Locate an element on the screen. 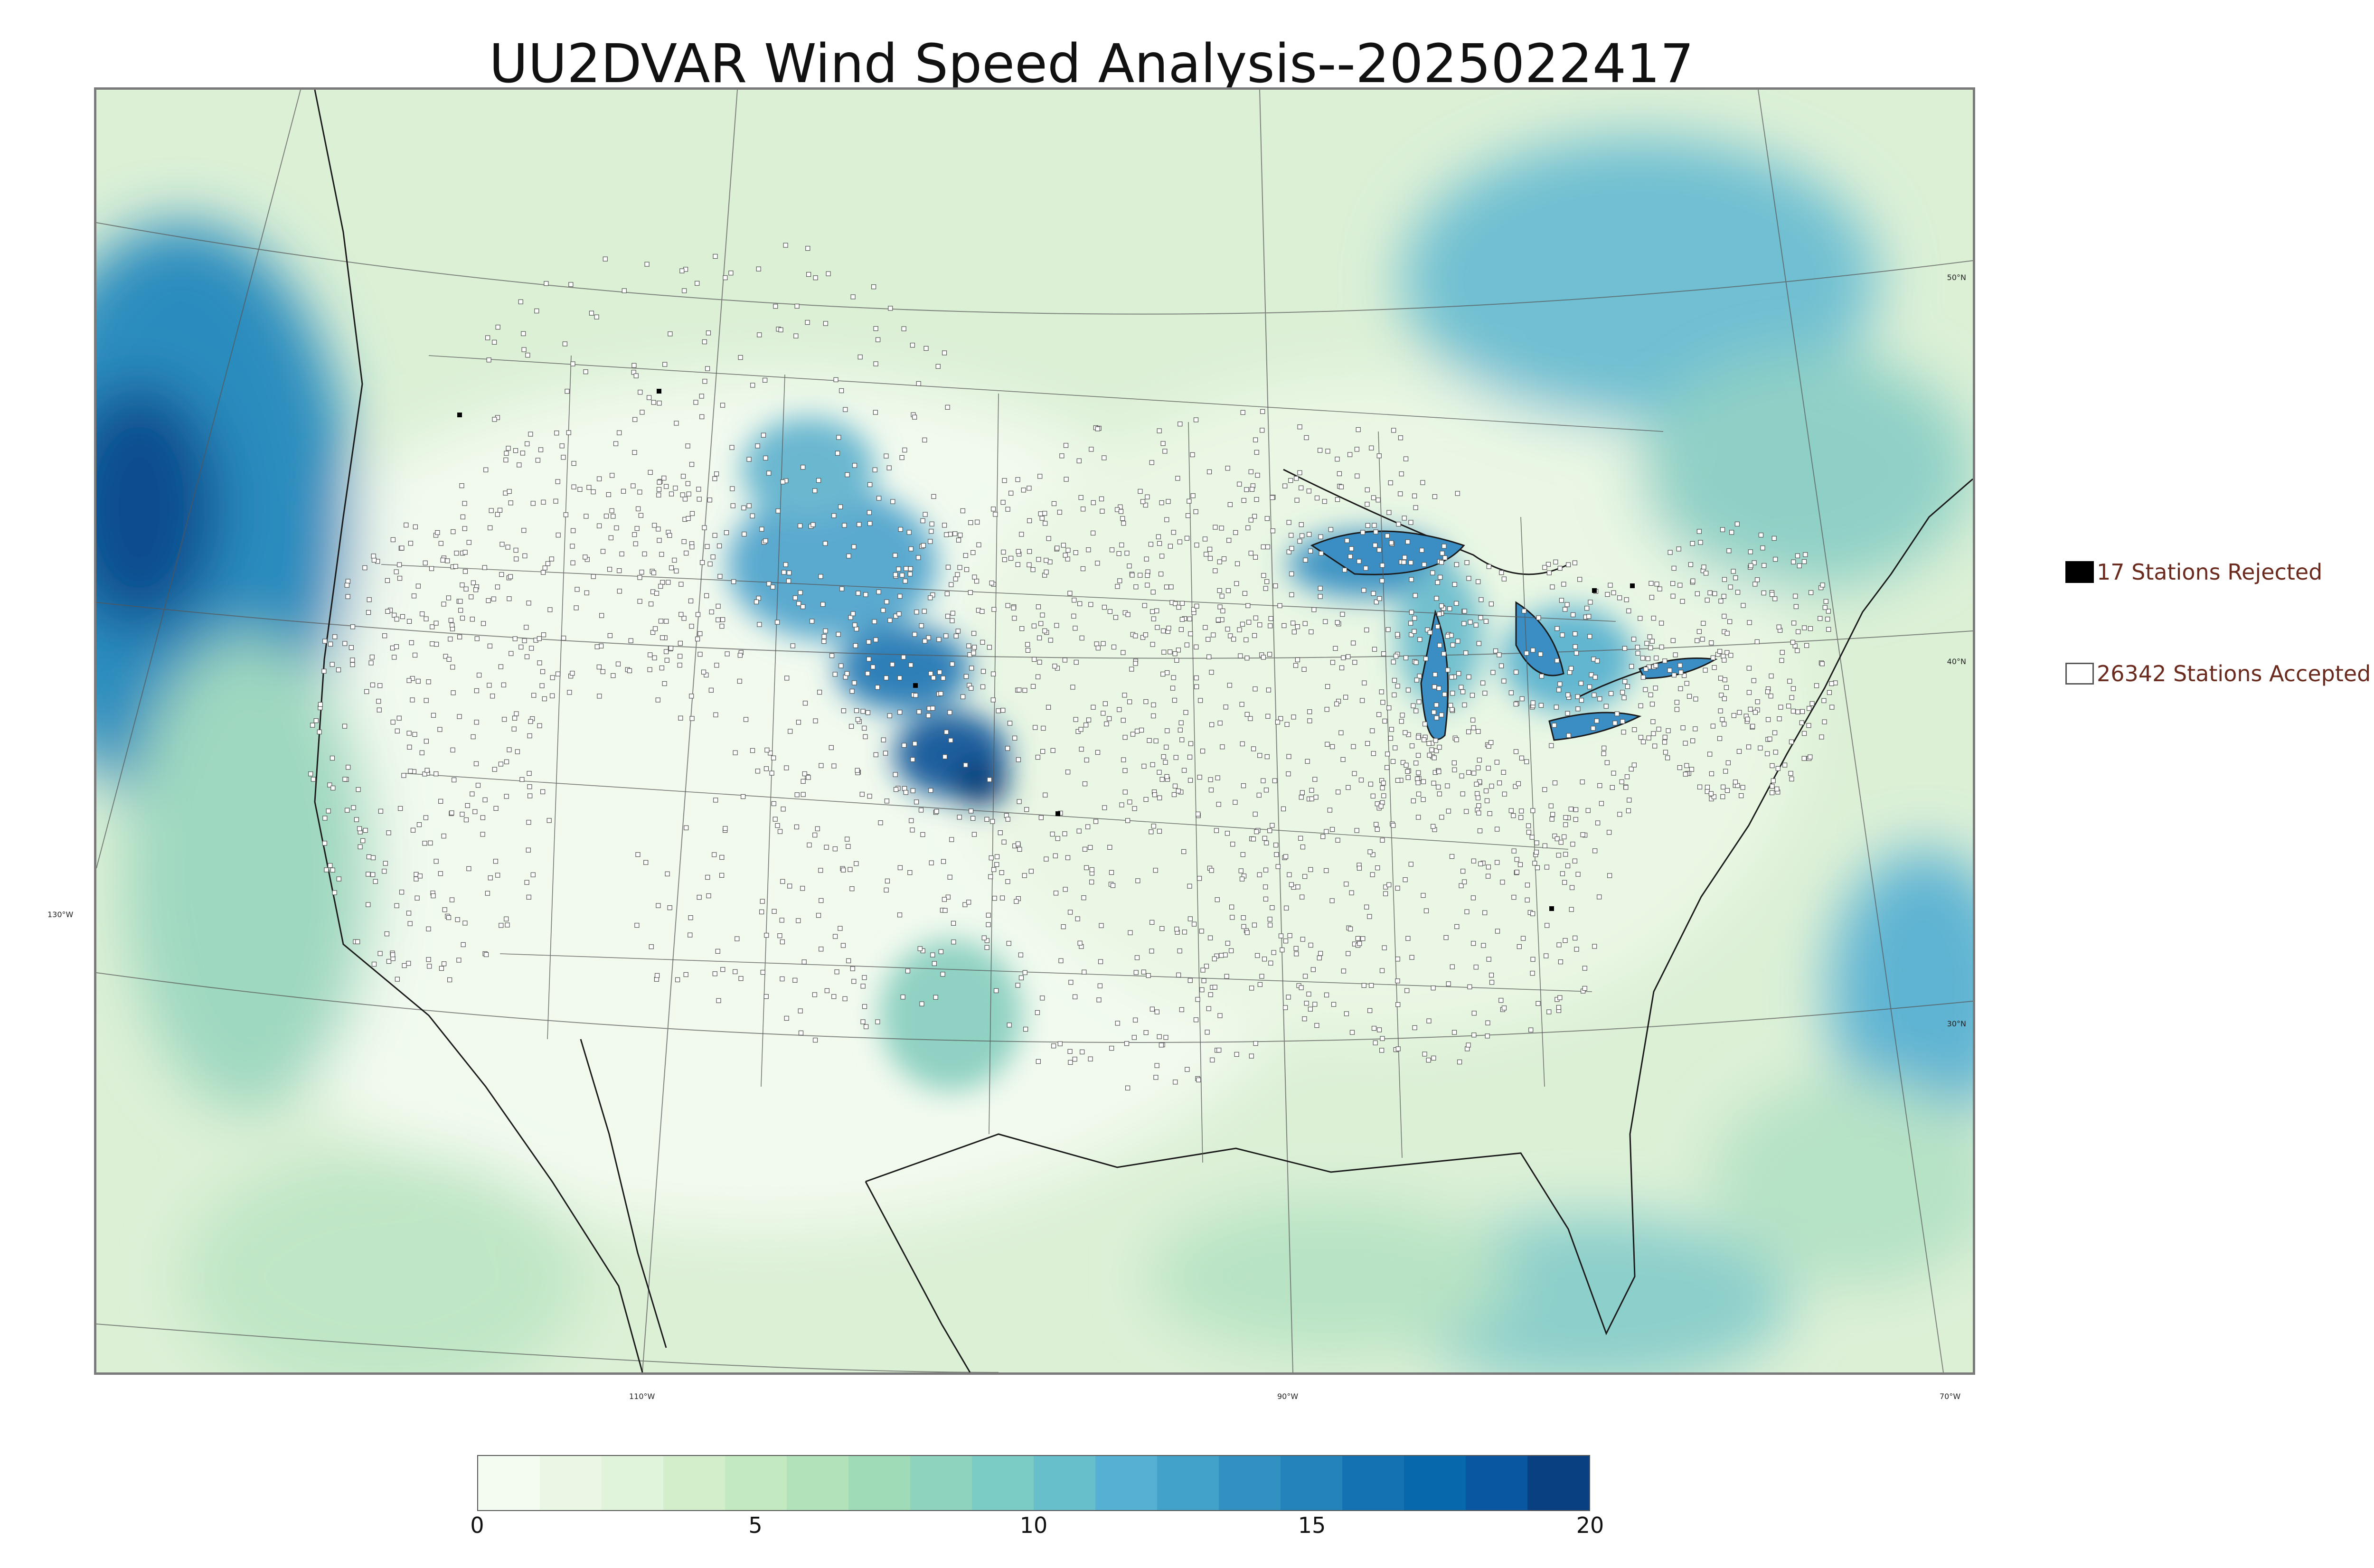 This screenshot has width=2374, height=1568. rejected-station-marker is located at coordinates (1632, 585).